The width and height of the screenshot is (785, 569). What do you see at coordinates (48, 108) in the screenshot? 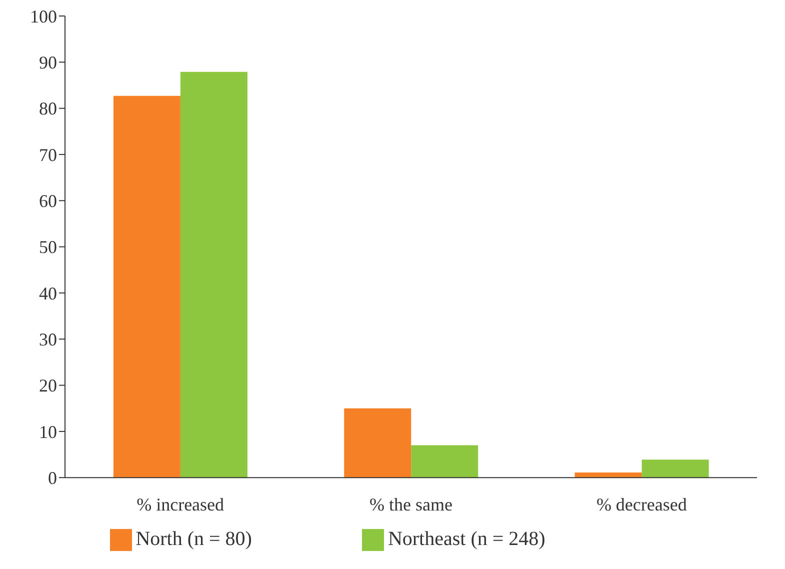
I see `y-tick-label: 80` at bounding box center [48, 108].